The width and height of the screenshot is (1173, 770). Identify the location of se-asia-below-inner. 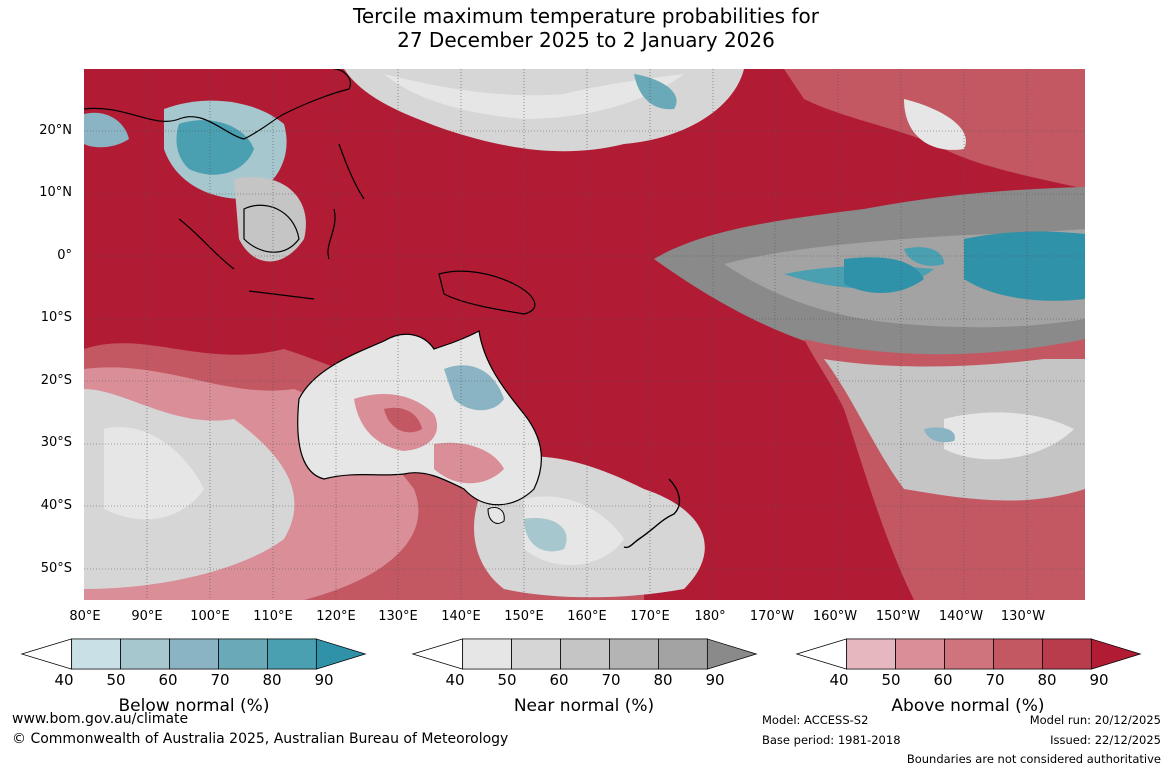
(215, 147).